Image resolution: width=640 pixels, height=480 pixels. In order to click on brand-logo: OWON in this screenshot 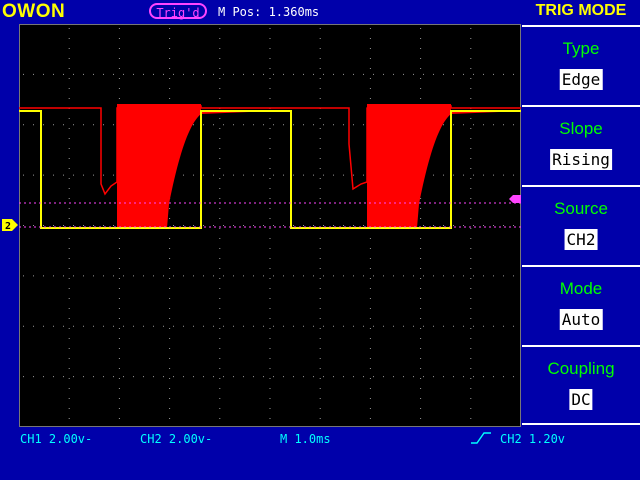, I will do `click(34, 11)`.